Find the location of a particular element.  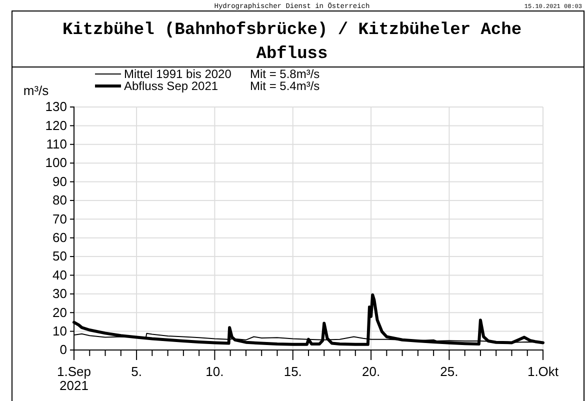

y-tick-label: 80 is located at coordinates (59, 200).